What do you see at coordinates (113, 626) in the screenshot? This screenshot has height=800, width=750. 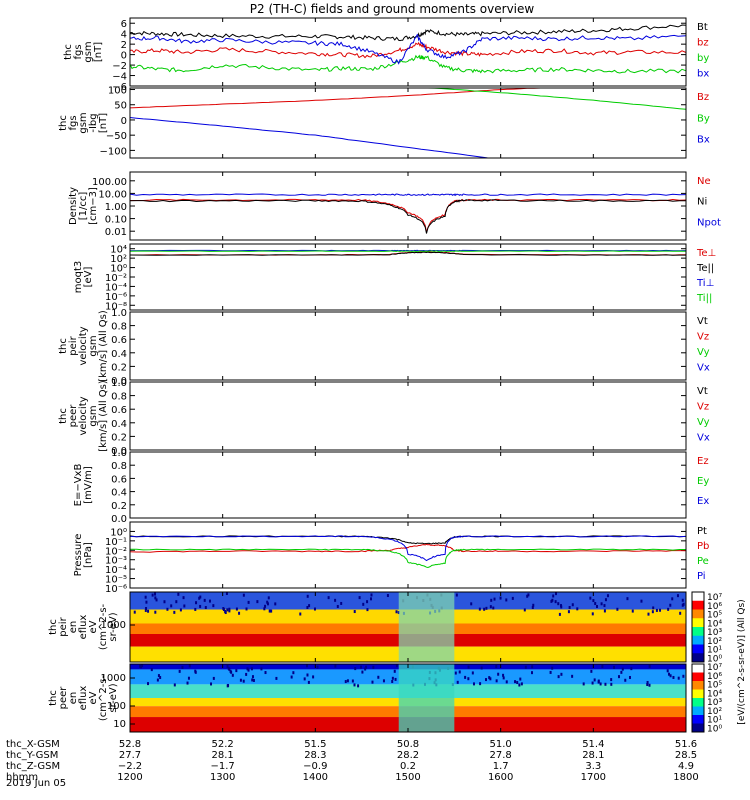 I see `y-axis-label: sr-eV)` at bounding box center [113, 626].